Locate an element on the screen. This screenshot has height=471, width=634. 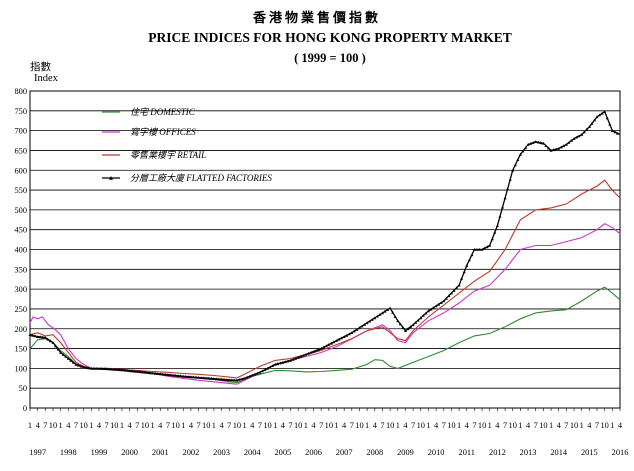
y-tick-label: 650 is located at coordinates (20, 150).